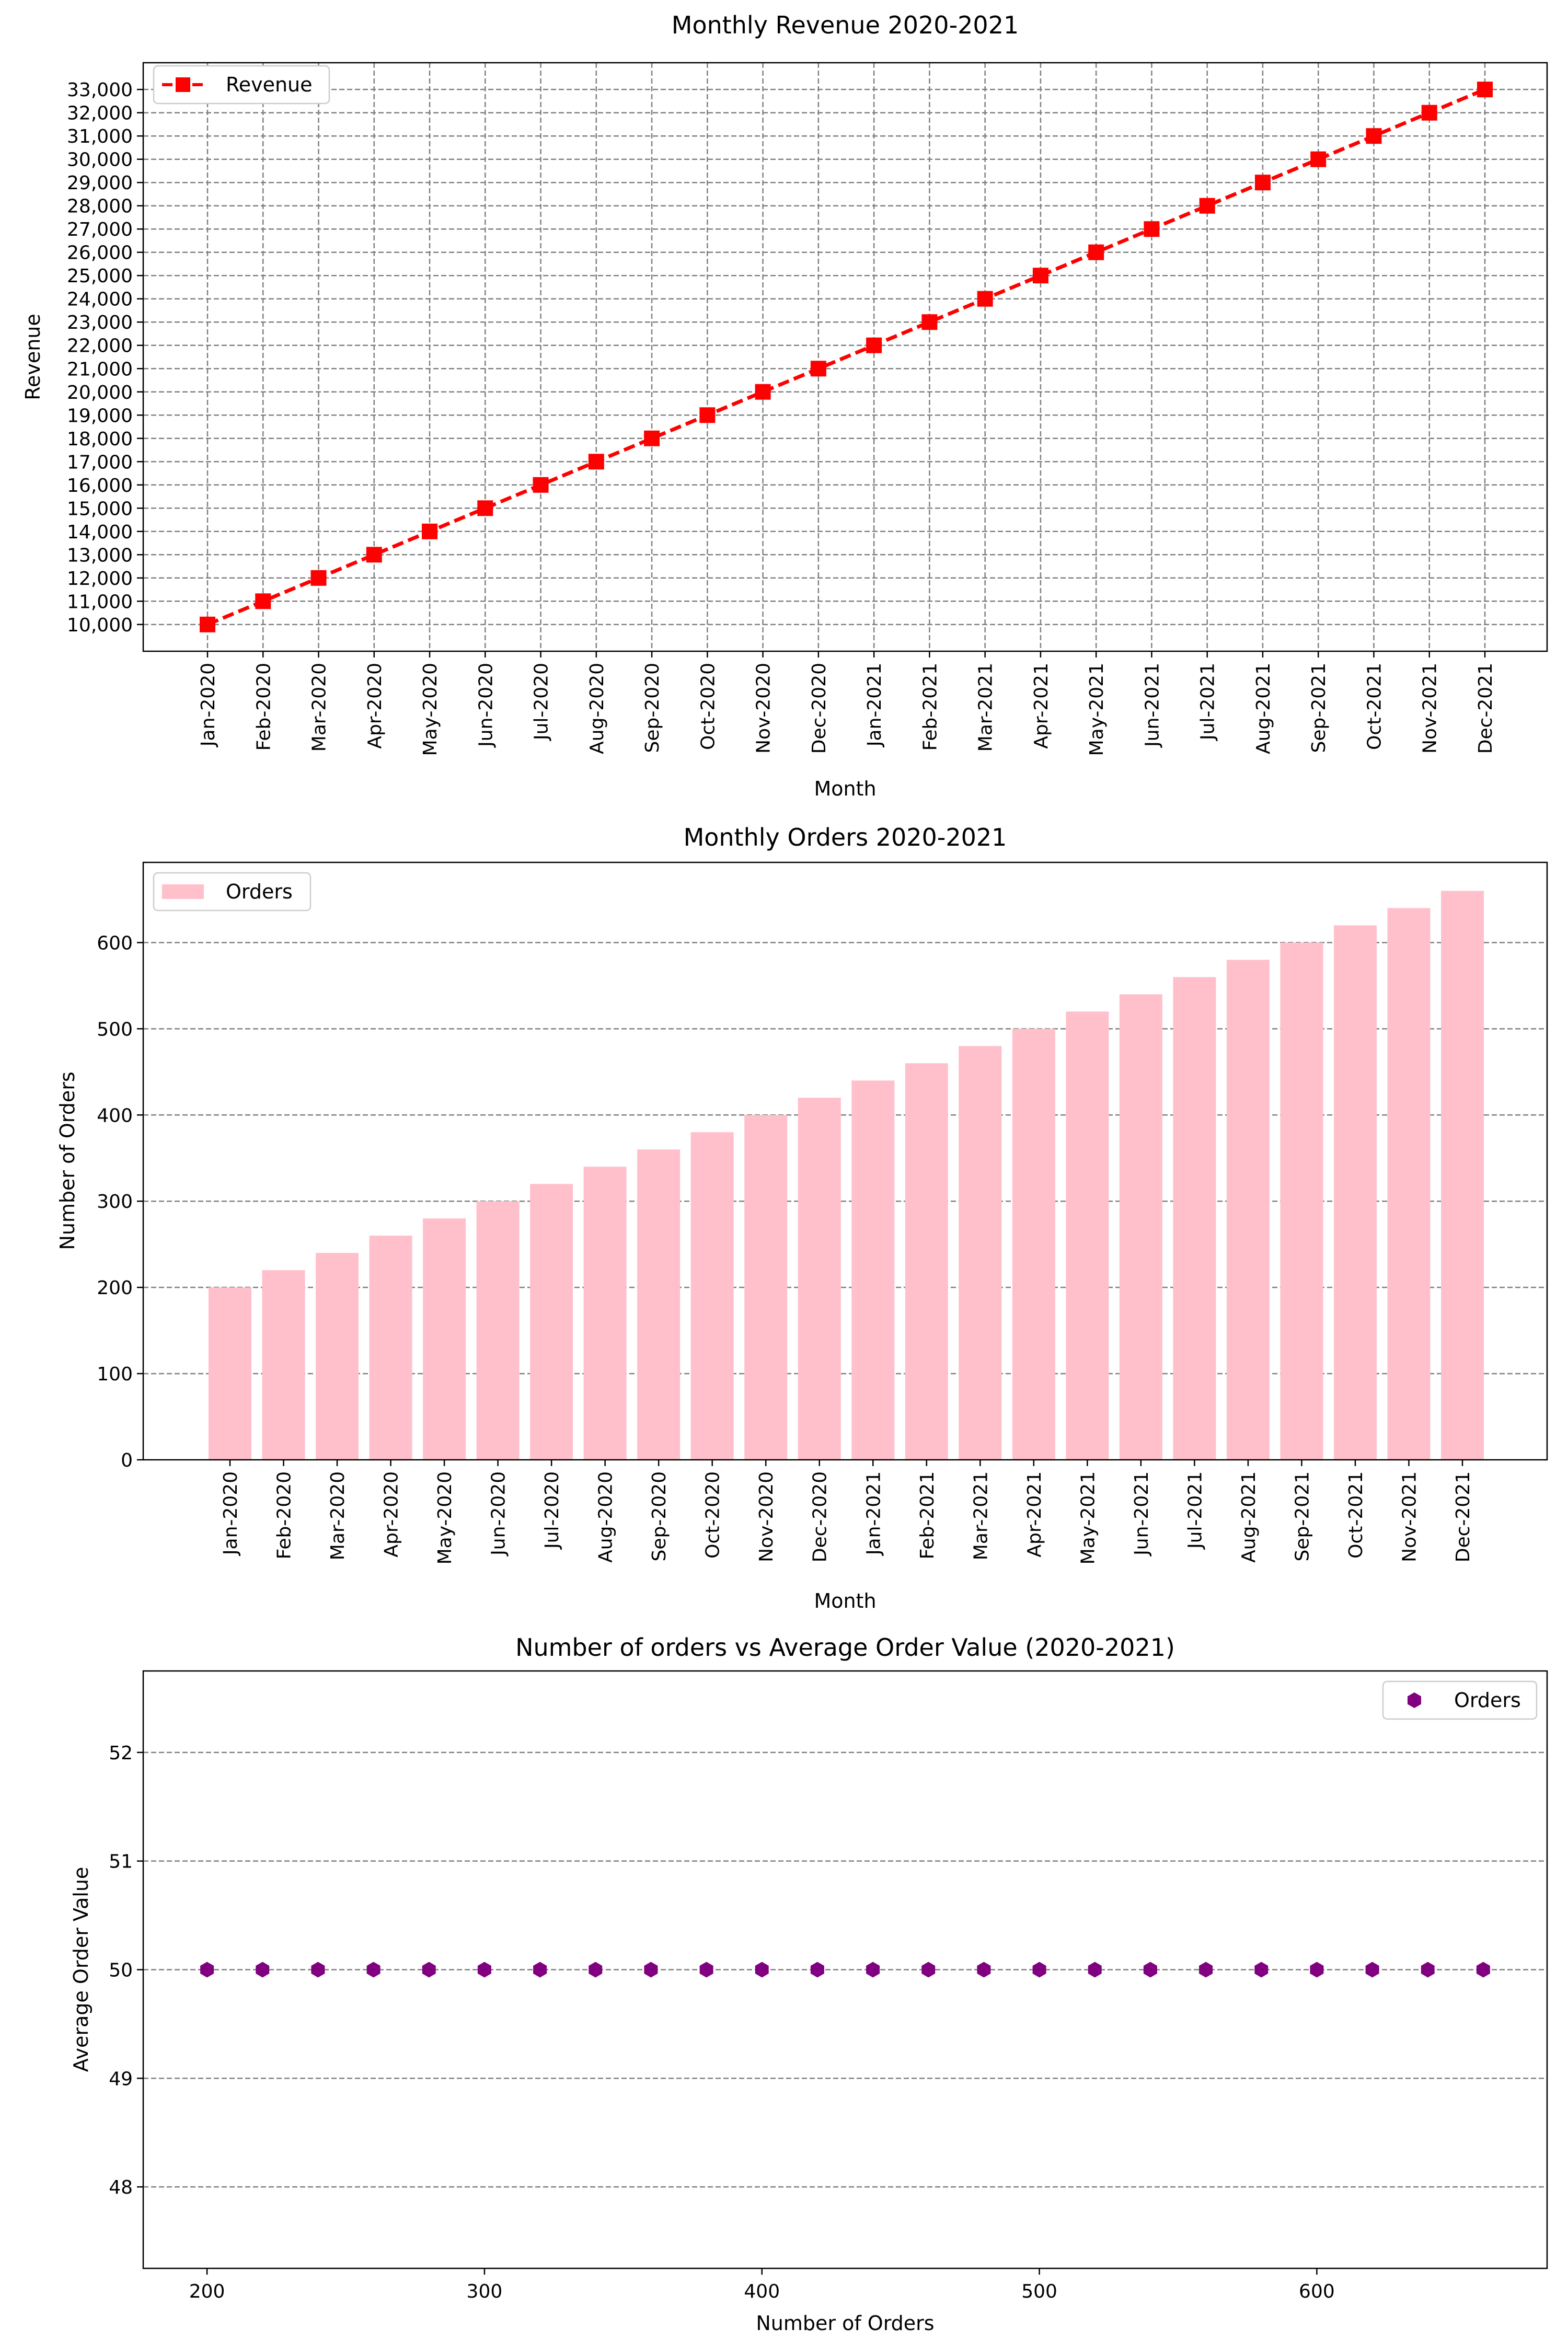 This screenshot has width=1568, height=2352. What do you see at coordinates (100, 346) in the screenshot?
I see `revenue-y-tick-label: 22,000` at bounding box center [100, 346].